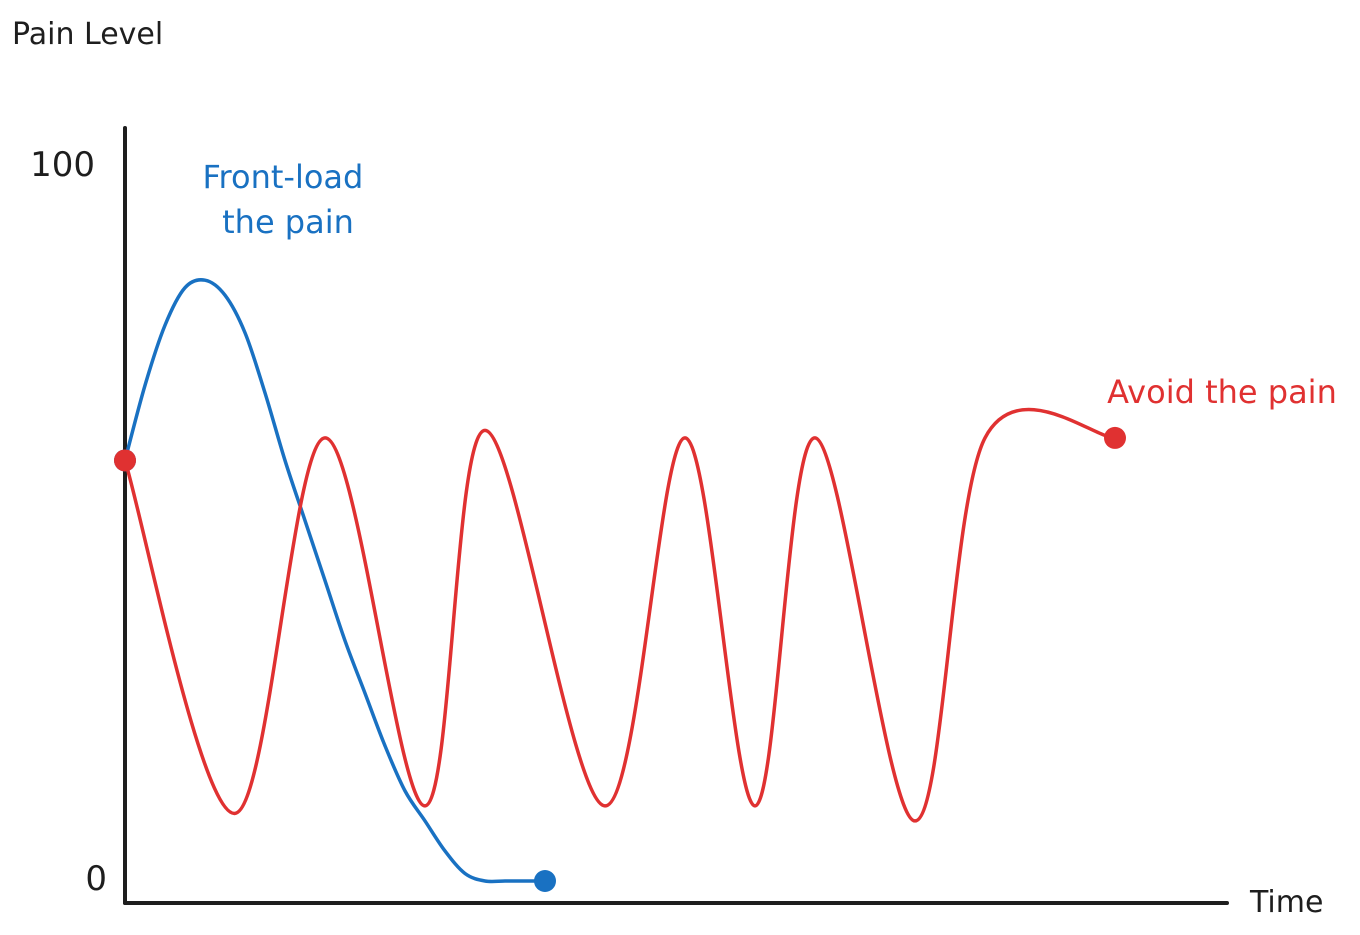 The width and height of the screenshot is (1360, 935). Describe the element at coordinates (288, 222) in the screenshot. I see `series-label-front-load-line-2: the pain` at that location.